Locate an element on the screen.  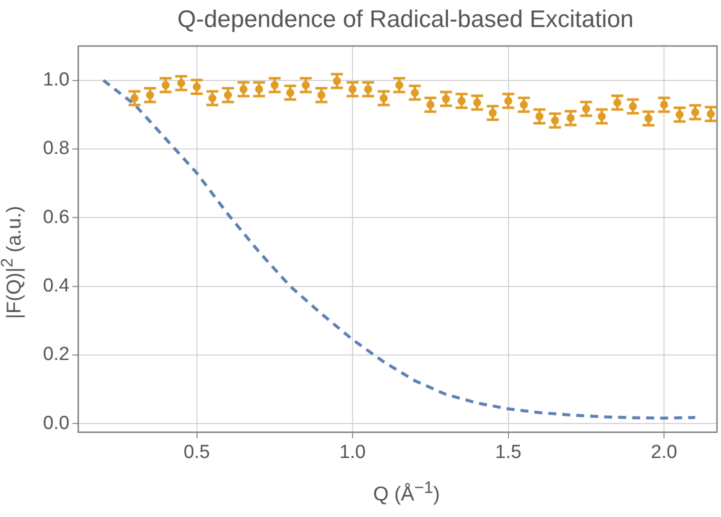
y-tick-label: 0.8 is located at coordinates (56, 149).